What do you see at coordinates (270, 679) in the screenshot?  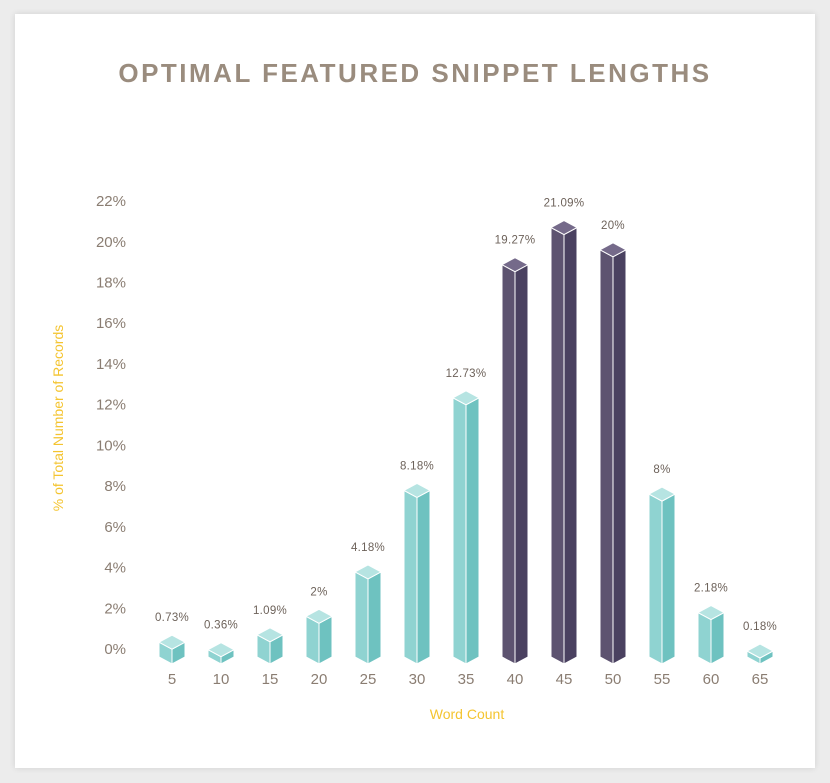 I see `x-tick-label: 15` at bounding box center [270, 679].